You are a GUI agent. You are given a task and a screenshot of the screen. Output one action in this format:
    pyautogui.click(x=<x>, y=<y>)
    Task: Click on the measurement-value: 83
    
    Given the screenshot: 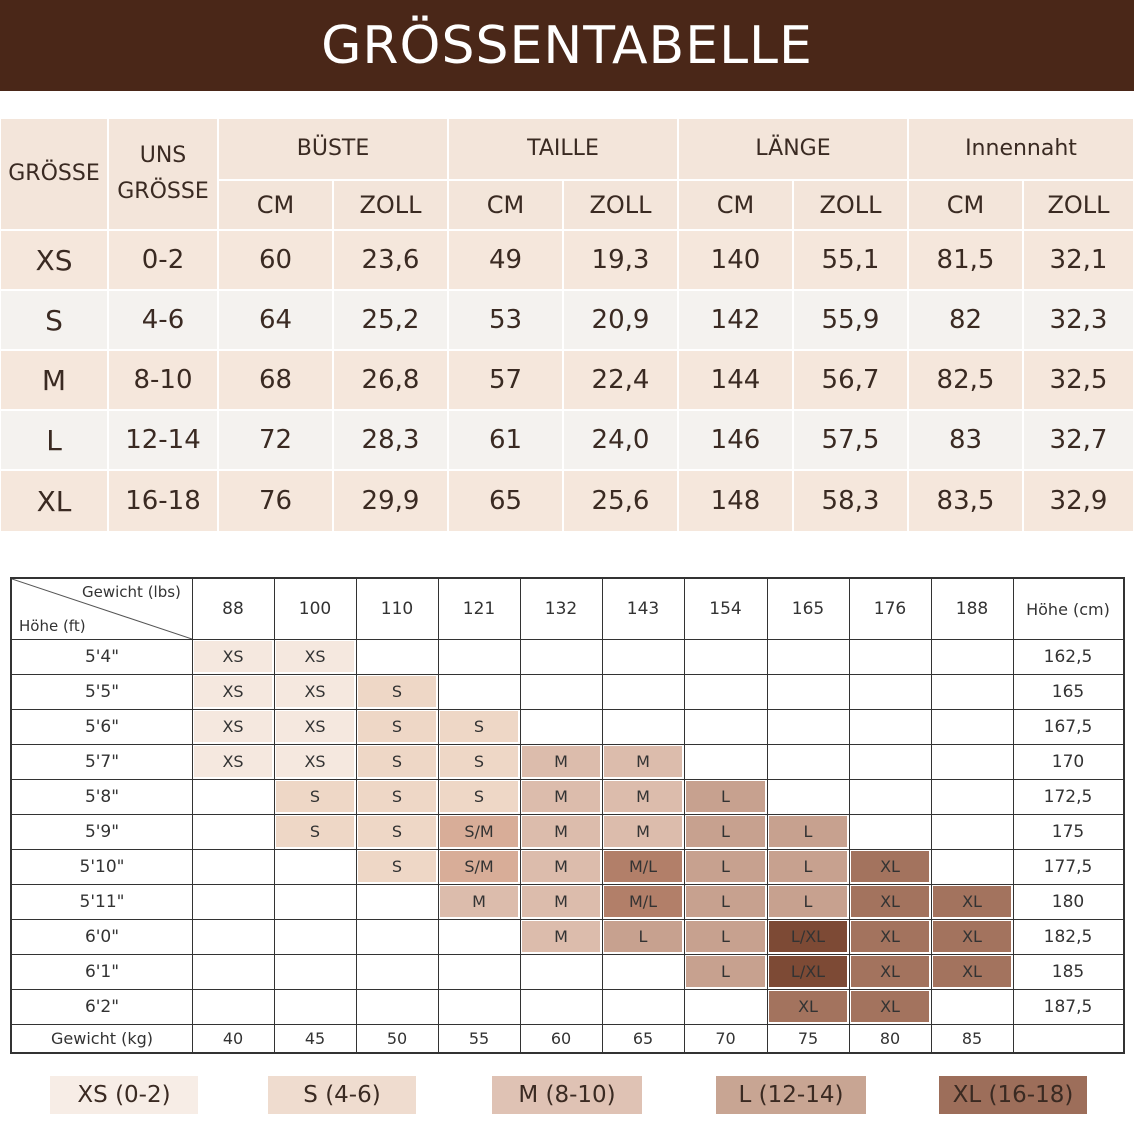 What is the action you would take?
    pyautogui.click(x=965, y=440)
    